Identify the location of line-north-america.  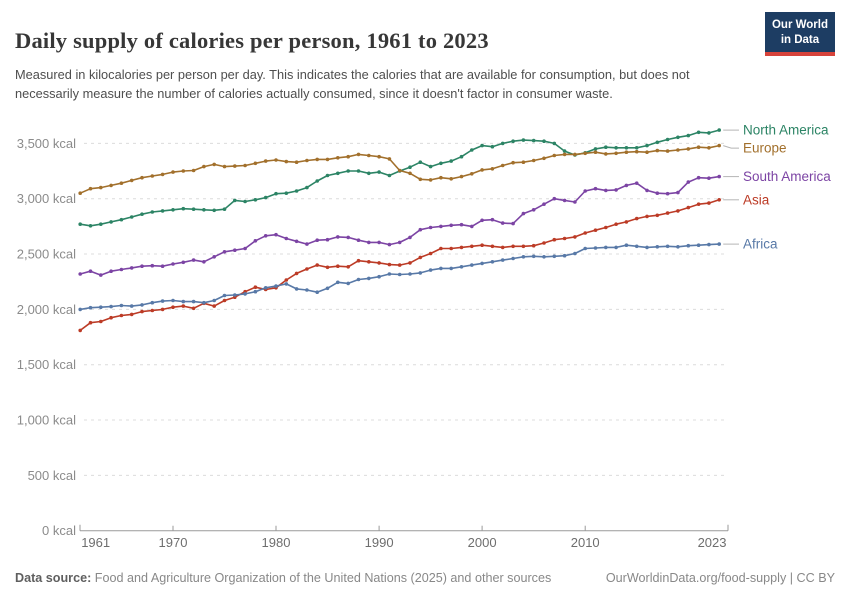
(399, 178).